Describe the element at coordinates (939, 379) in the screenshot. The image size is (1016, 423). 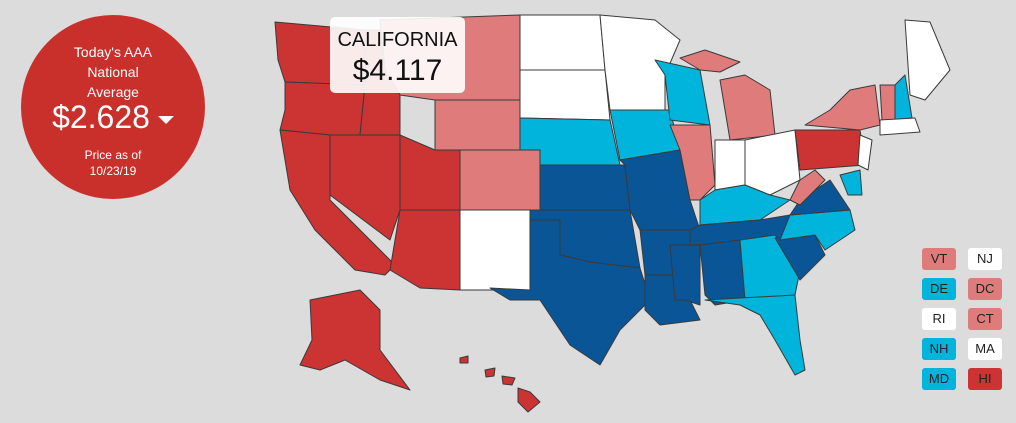
I see `state-button: MD` at that location.